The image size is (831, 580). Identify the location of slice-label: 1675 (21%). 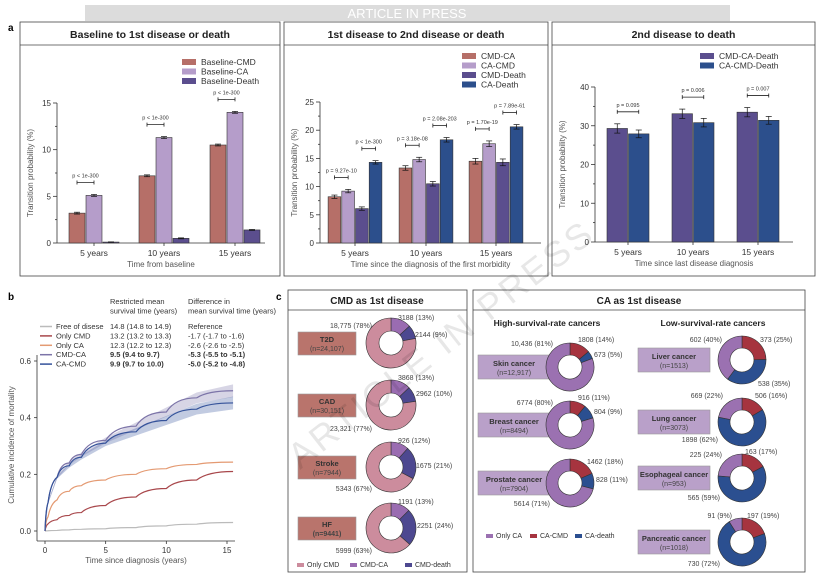
(434, 466).